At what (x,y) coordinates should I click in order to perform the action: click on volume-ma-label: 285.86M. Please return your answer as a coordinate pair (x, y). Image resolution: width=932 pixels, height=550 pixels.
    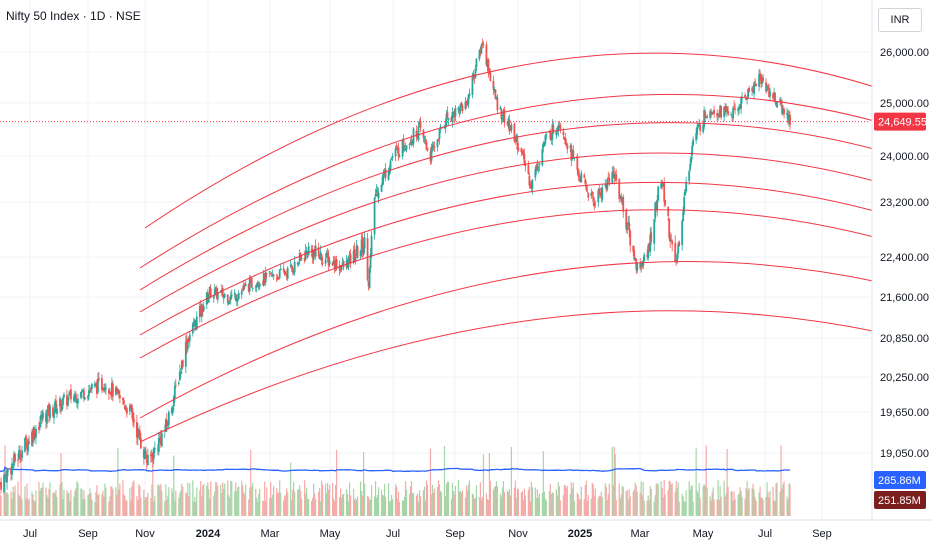
    Looking at the image, I should click on (899, 481).